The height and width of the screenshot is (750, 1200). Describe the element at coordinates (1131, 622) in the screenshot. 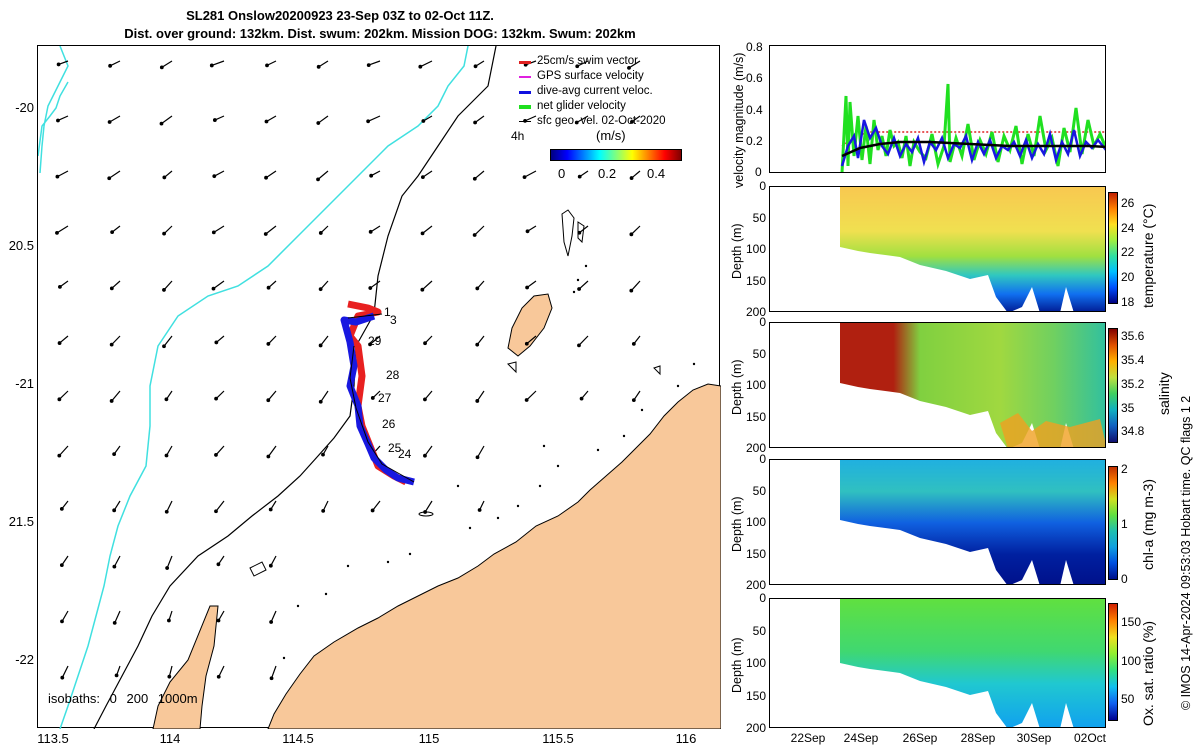

I see `oxy-cbar-tick: 150` at that location.